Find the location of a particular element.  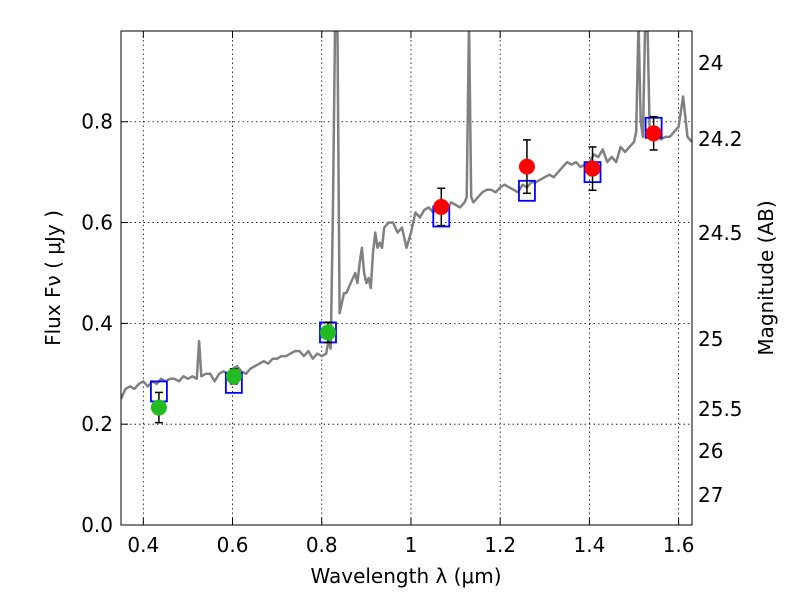

x-tick-label: 0.8 is located at coordinates (322, 545).